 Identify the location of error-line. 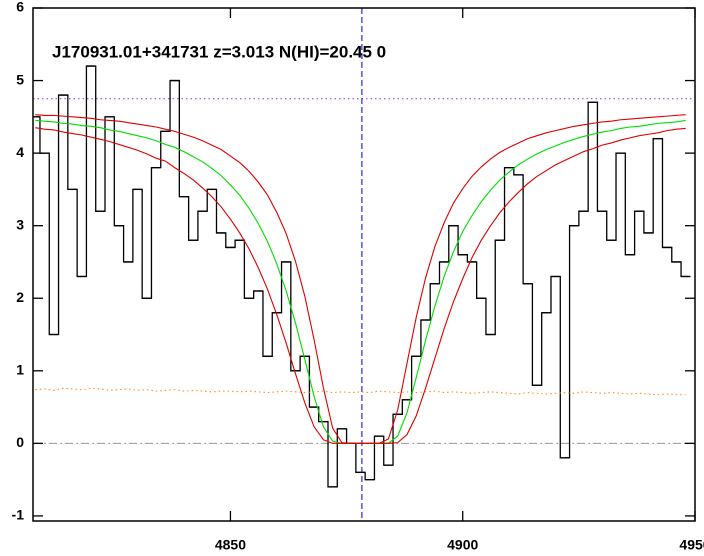
(360, 391).